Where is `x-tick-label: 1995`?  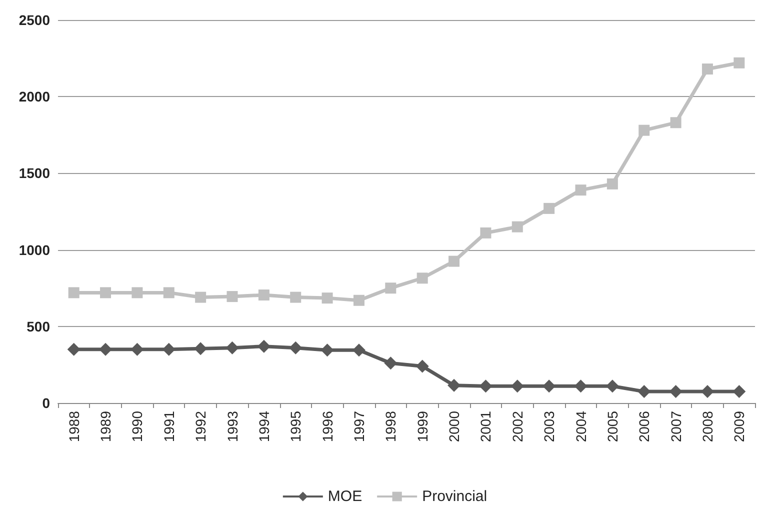 x-tick-label: 1995 is located at coordinates (296, 426).